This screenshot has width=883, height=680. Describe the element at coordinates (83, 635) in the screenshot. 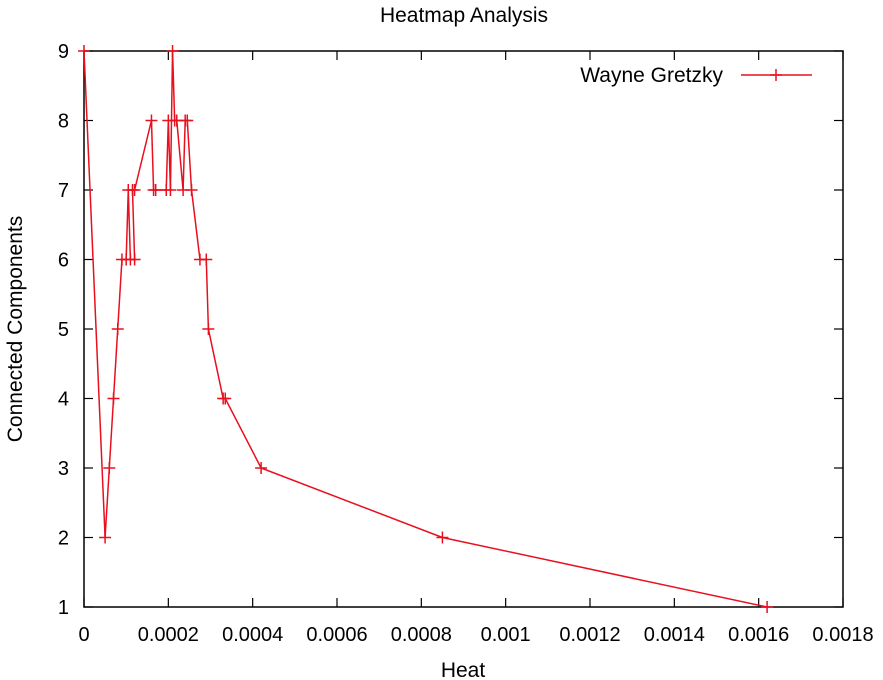

I see `x-tick-label: 0` at that location.